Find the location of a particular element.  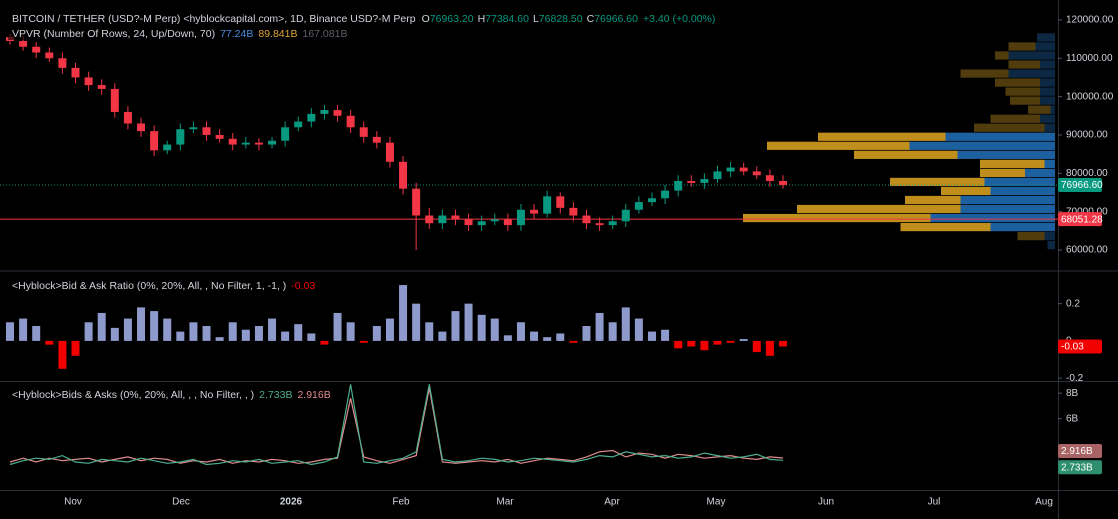

x-tick-label: 2026 is located at coordinates (291, 502).